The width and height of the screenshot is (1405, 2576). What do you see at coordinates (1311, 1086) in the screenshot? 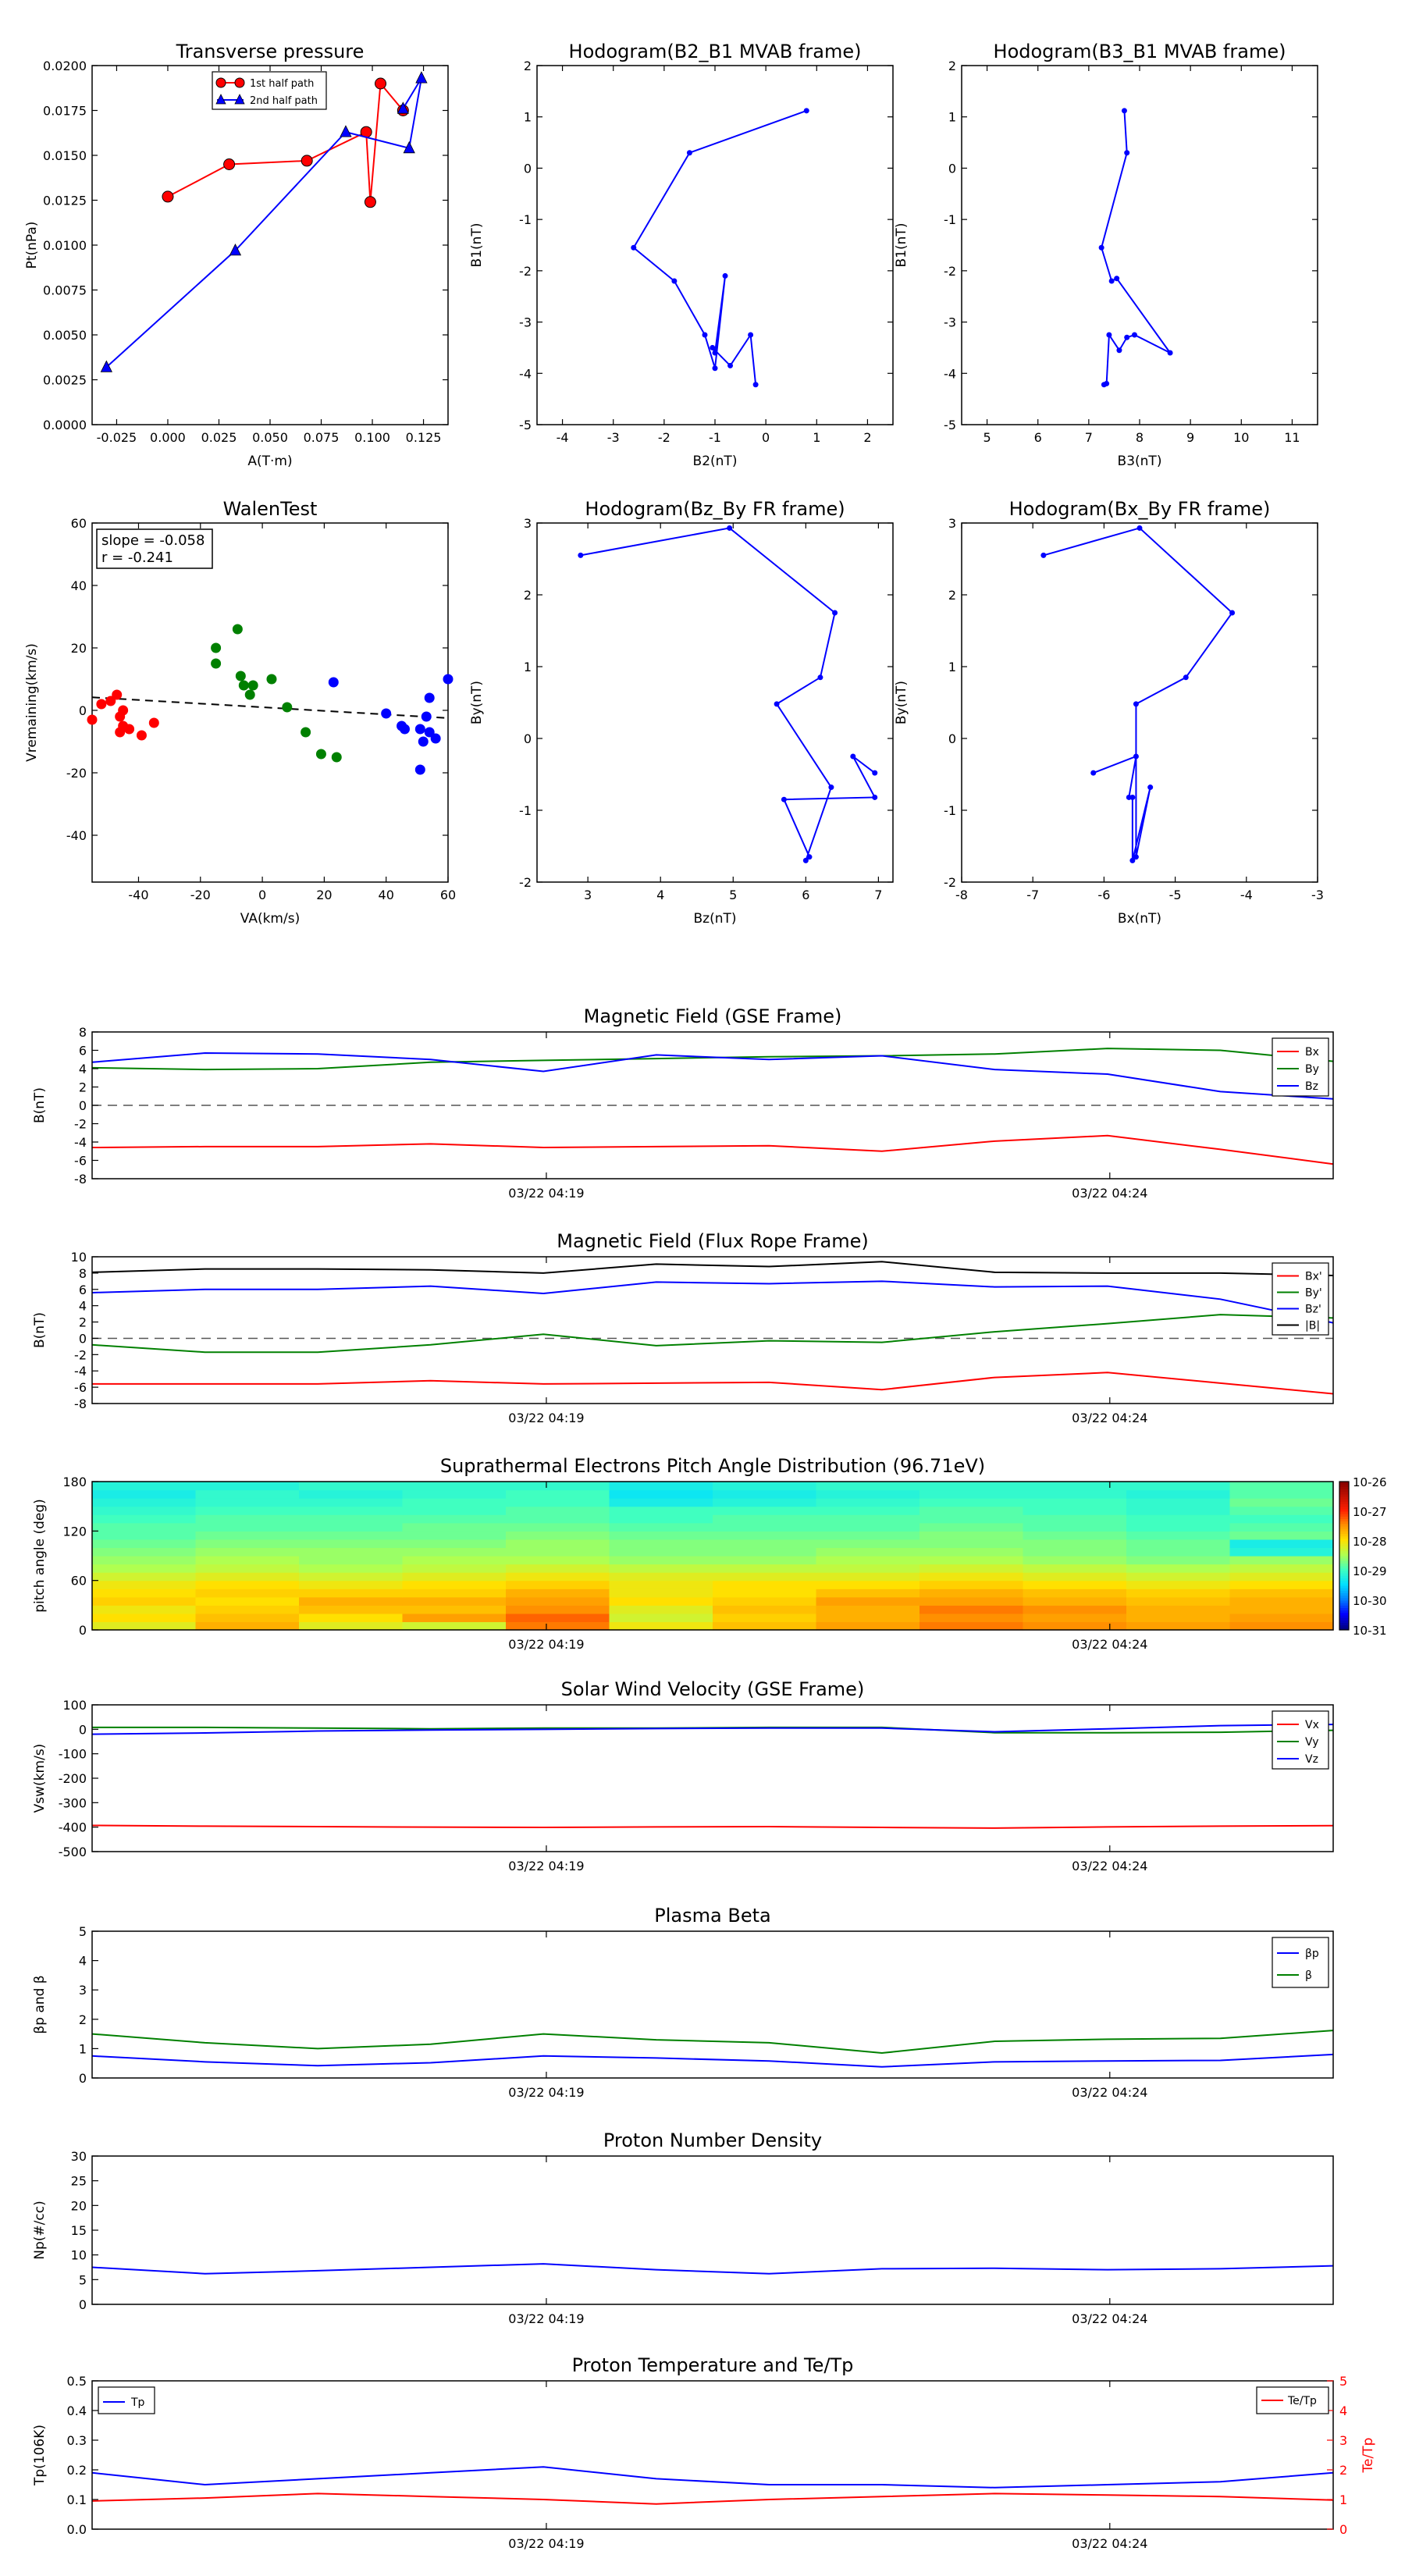
I see `bgse-legend-label: Bz` at bounding box center [1311, 1086].